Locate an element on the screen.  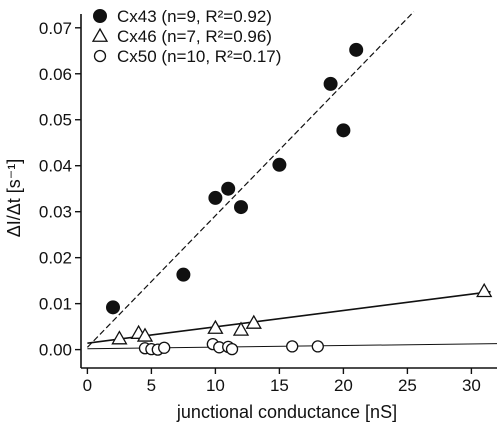
y-tick-label: 0.06 is located at coordinates (55, 74).